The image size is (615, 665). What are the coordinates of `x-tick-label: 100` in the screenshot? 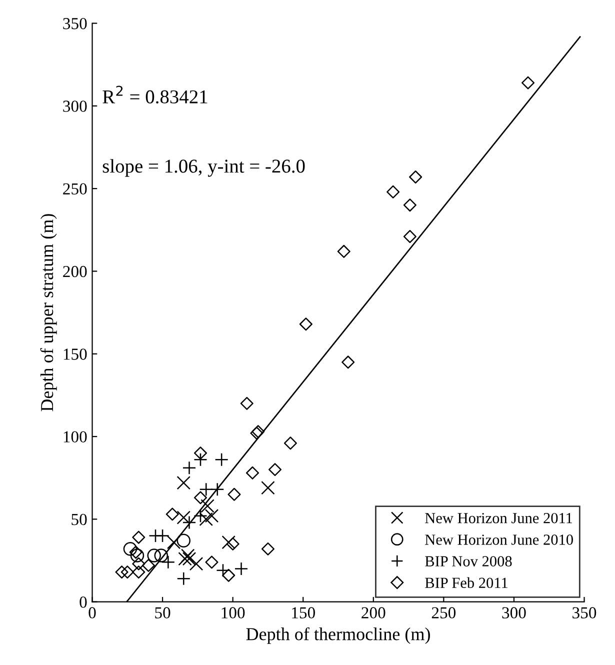 It's located at (233, 612).